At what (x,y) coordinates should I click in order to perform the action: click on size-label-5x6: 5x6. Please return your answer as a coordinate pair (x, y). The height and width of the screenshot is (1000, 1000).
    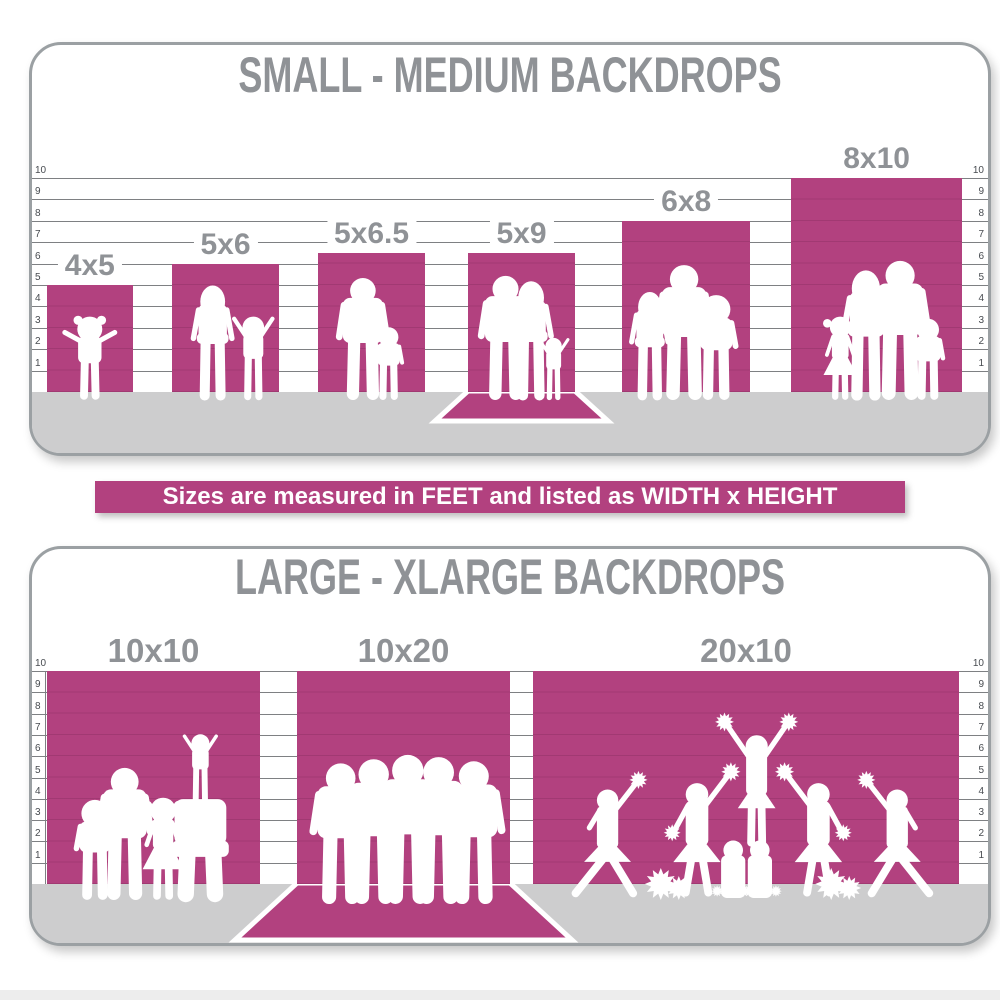
    Looking at the image, I should click on (225, 244).